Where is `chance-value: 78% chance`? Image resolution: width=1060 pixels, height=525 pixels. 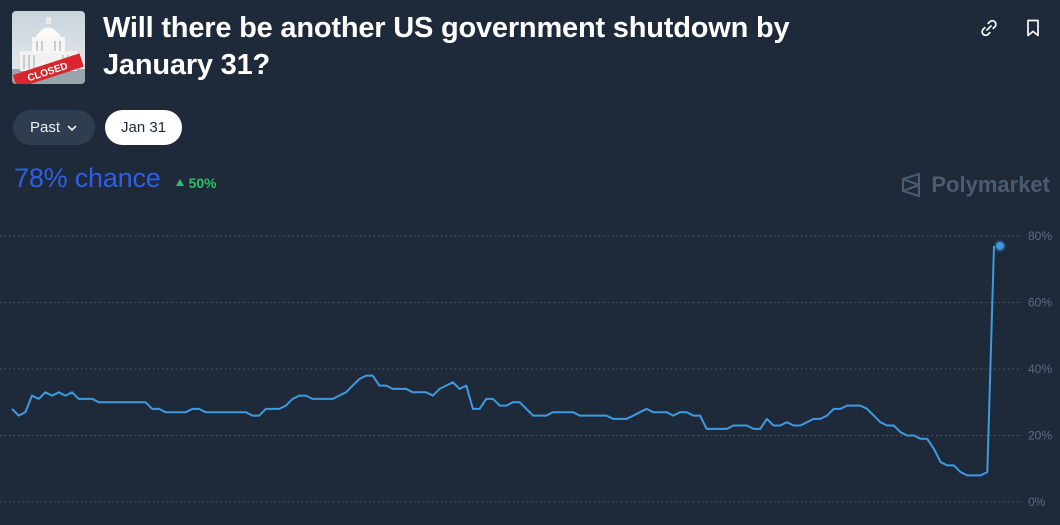 chance-value: 78% chance is located at coordinates (87, 178).